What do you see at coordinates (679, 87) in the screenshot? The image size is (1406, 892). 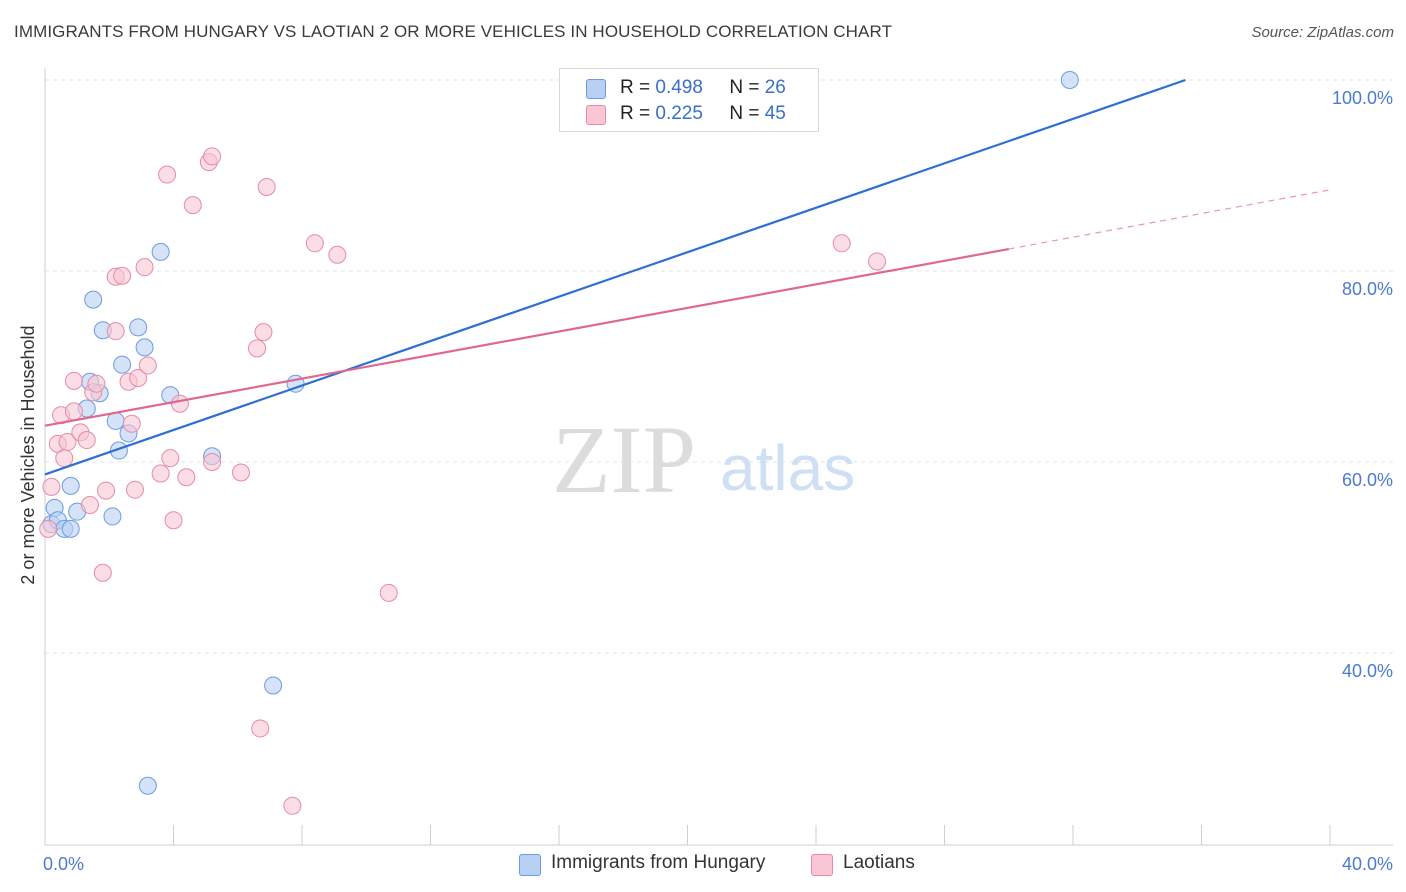 I see `legend-r-value: 0.498` at bounding box center [679, 87].